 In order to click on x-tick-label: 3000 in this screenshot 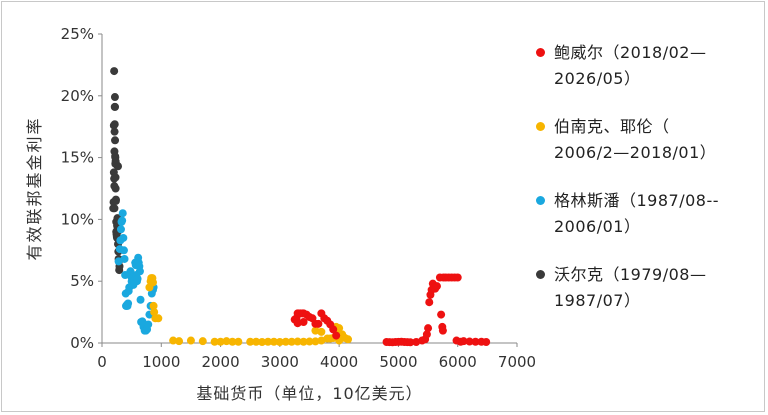, I will do `click(280, 362)`.